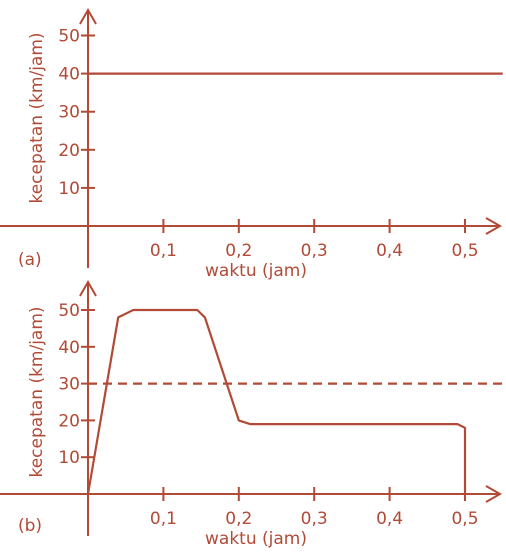  What do you see at coordinates (30, 526) in the screenshot?
I see `panel-label: (b)` at bounding box center [30, 526].